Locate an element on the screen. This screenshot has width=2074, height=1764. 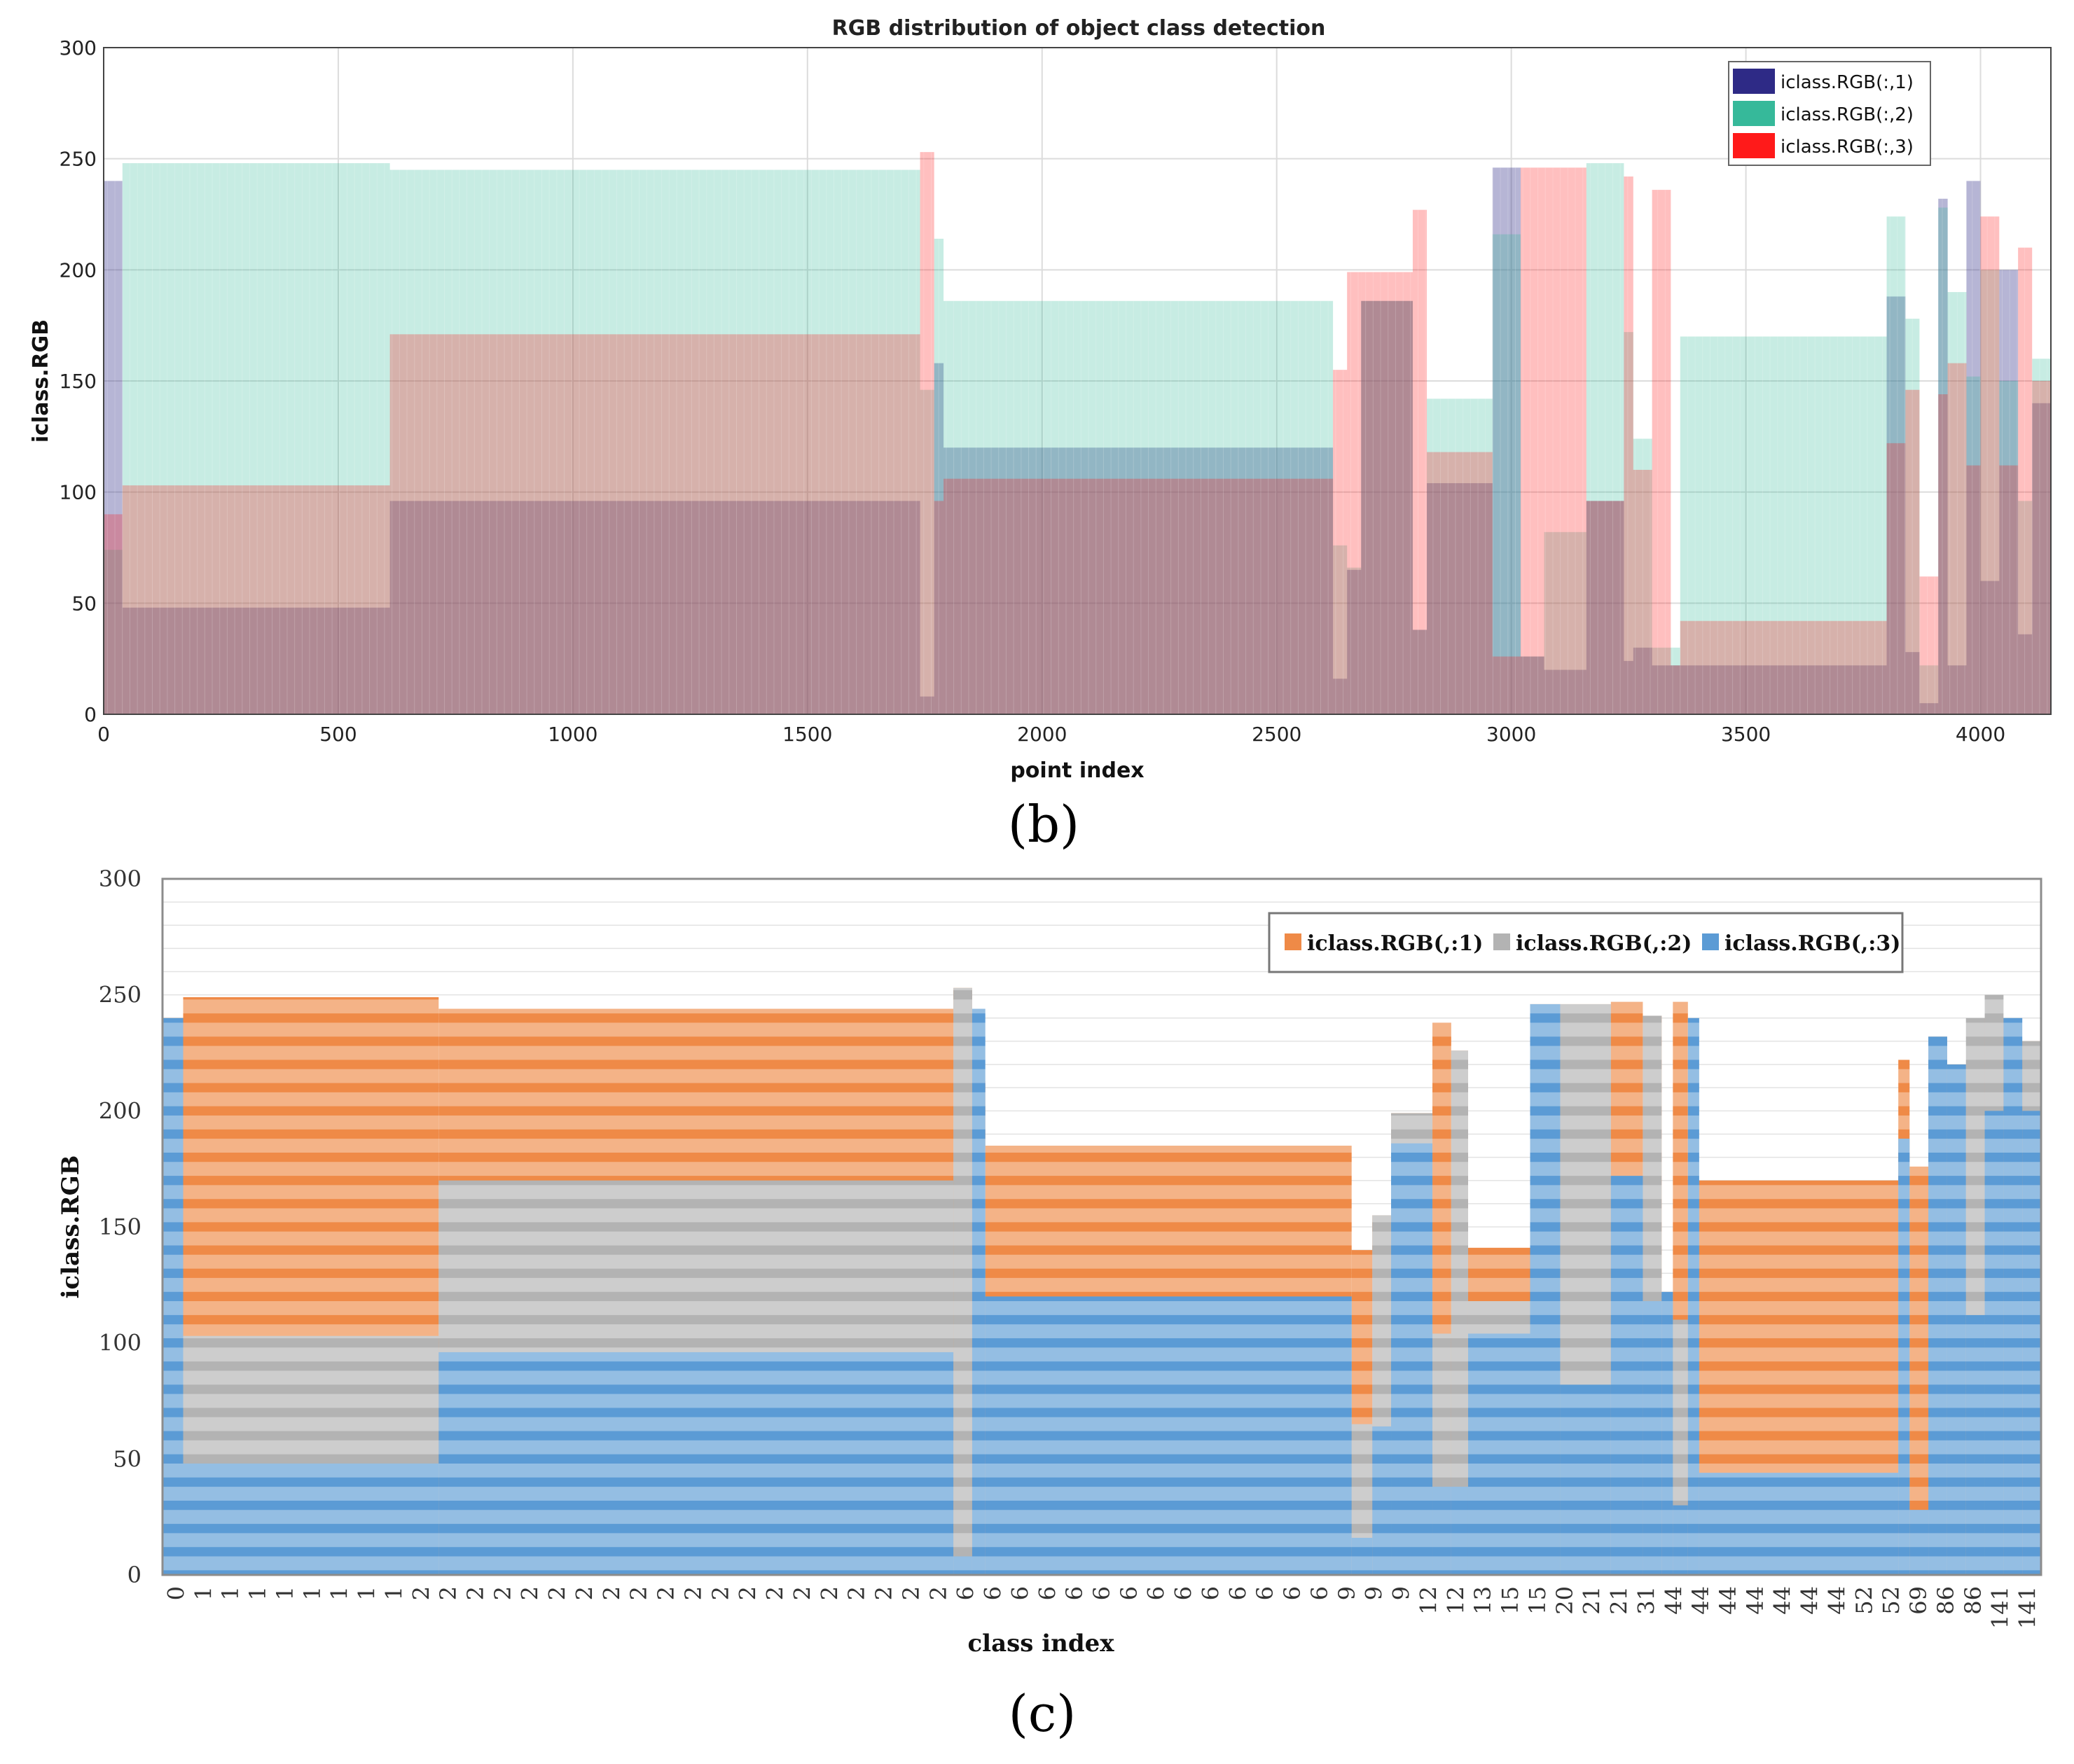
x-tick-label-c-30: 6 is located at coordinates (994, 1593).